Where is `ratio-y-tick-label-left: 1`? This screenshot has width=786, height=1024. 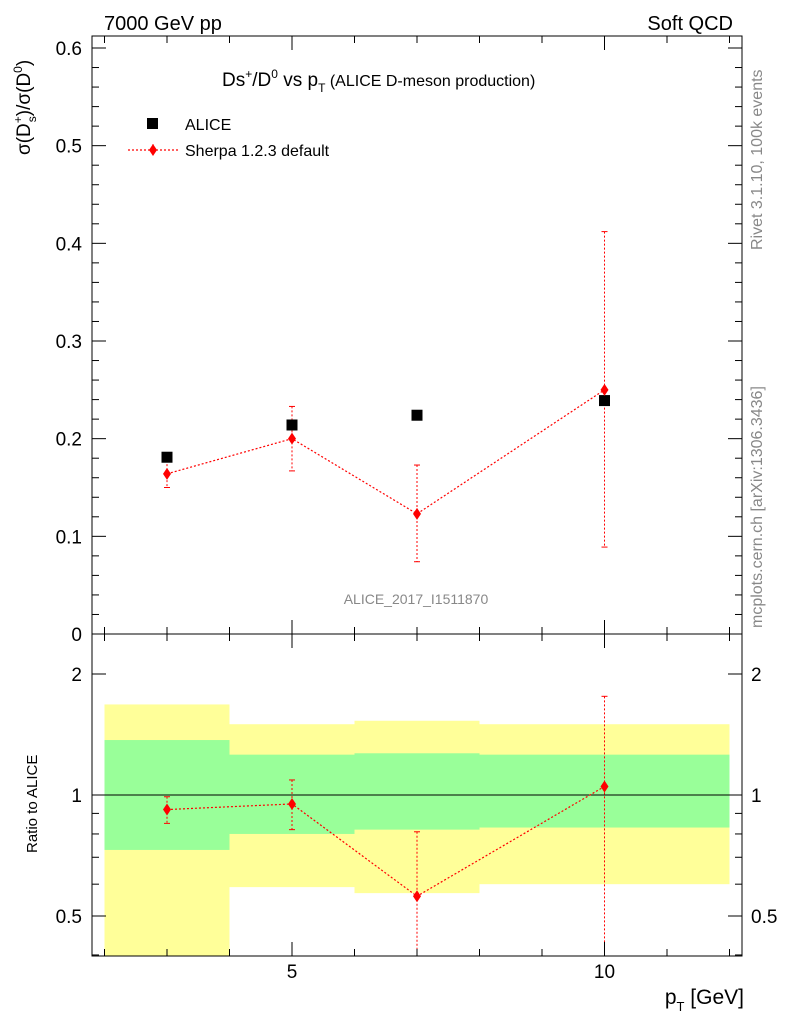 ratio-y-tick-label-left: 1 is located at coordinates (76, 796).